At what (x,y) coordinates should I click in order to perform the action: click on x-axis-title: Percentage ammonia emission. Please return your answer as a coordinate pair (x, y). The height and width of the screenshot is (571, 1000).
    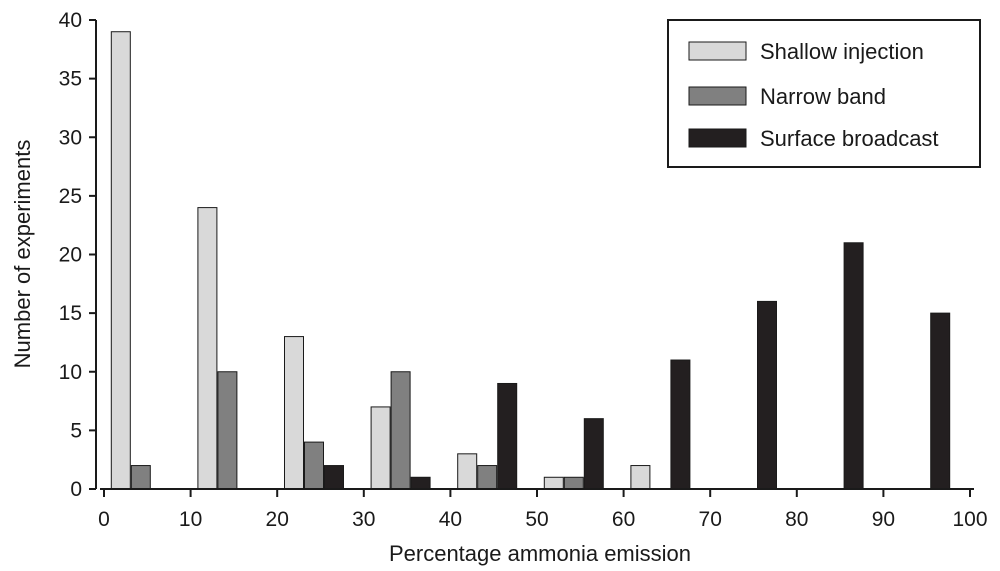
    Looking at the image, I should click on (540, 553).